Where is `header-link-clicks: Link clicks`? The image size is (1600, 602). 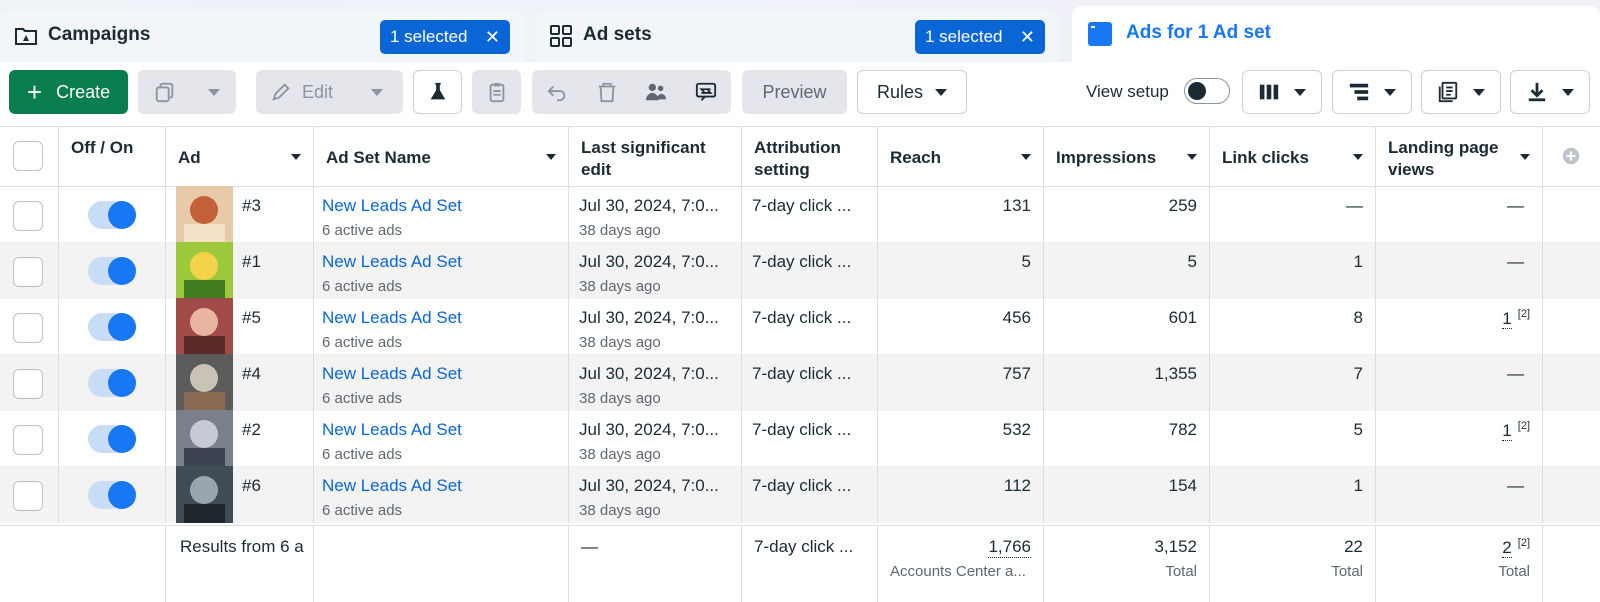 header-link-clicks: Link clicks is located at coordinates (1293, 157).